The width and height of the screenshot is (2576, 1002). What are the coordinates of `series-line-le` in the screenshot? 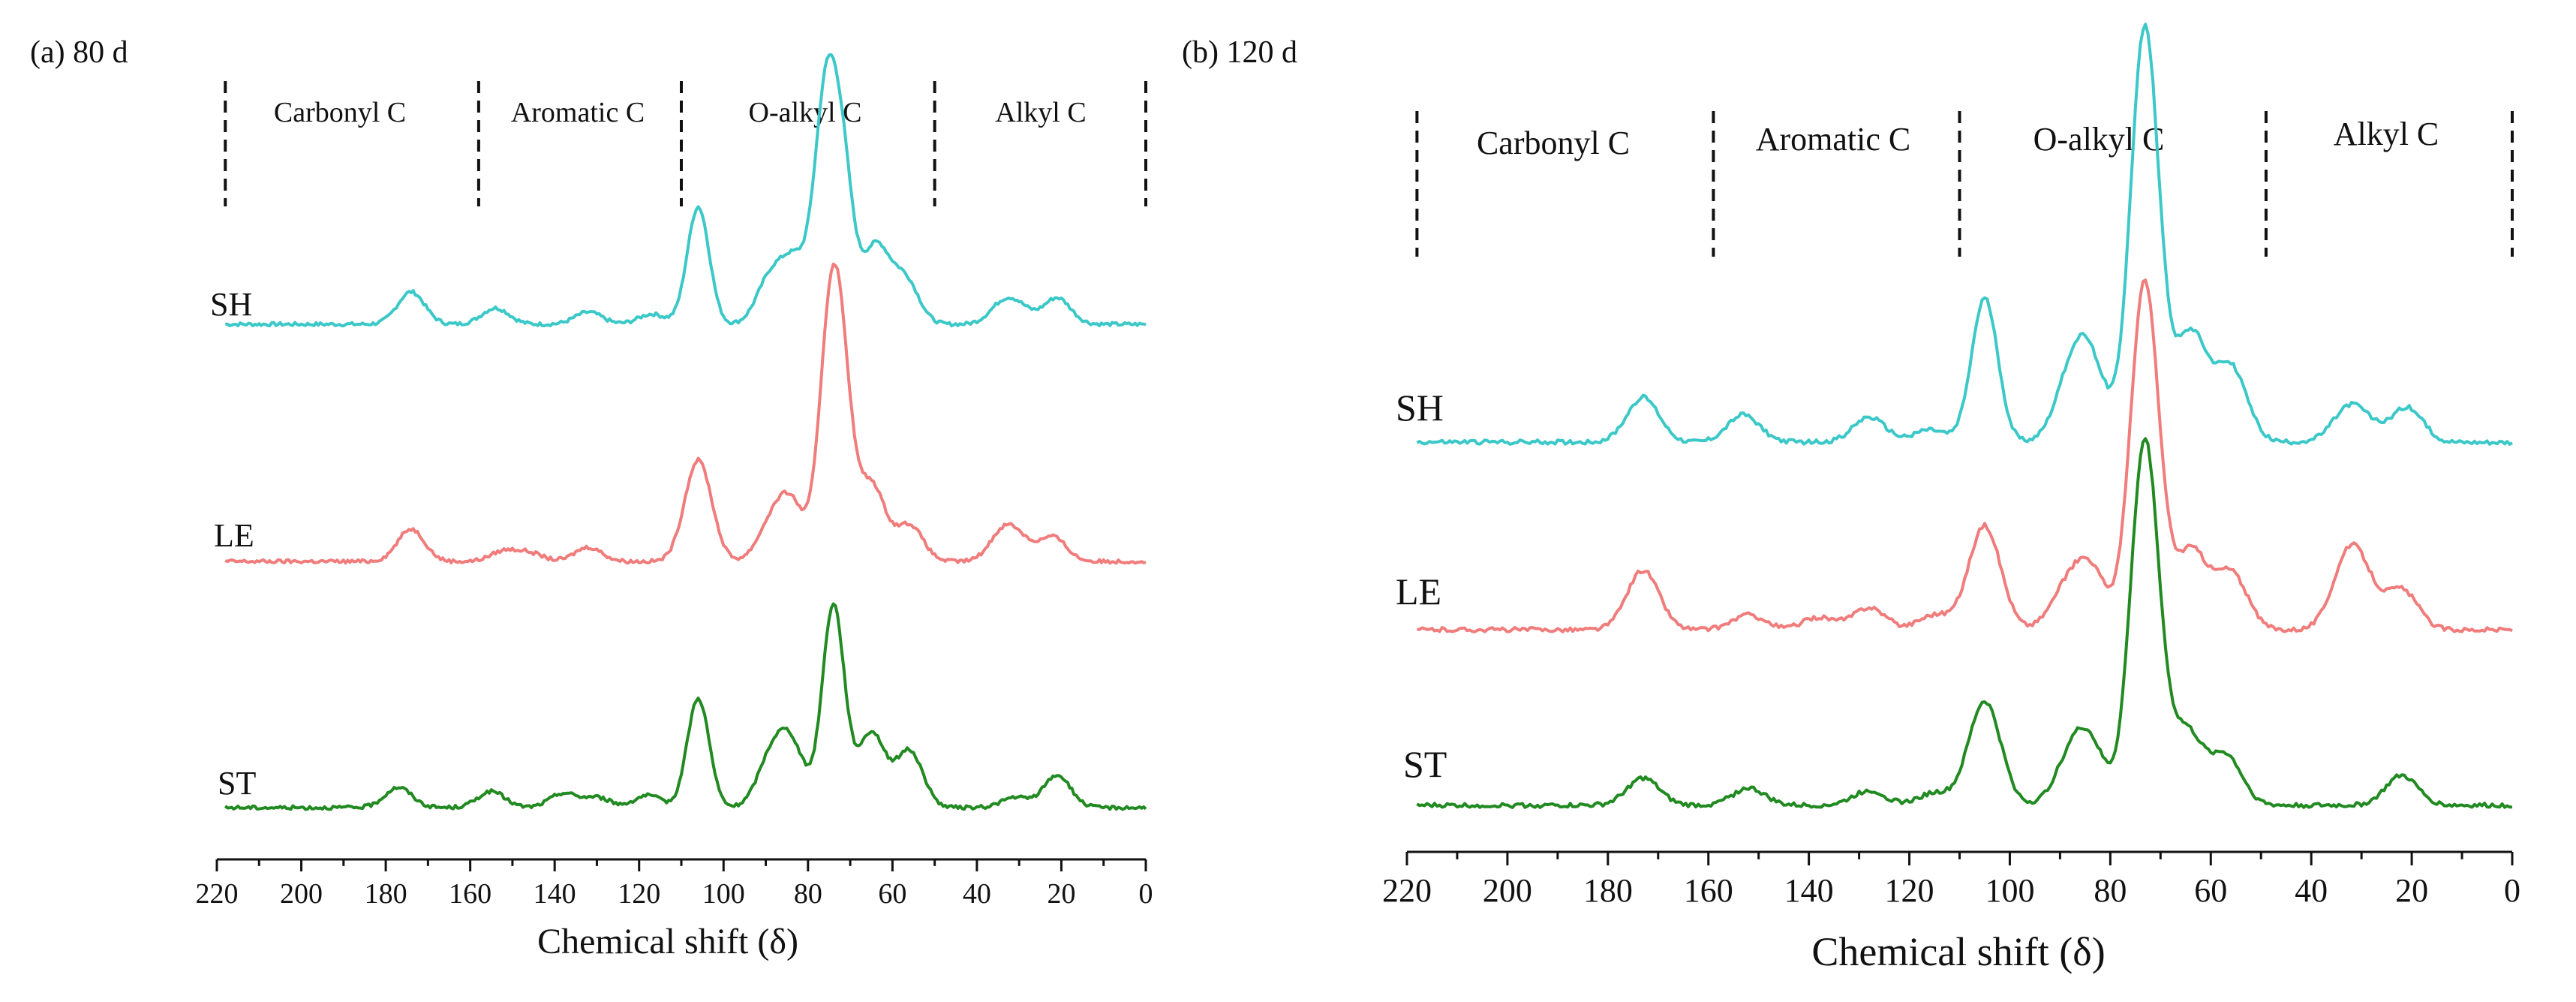 It's located at (685, 413).